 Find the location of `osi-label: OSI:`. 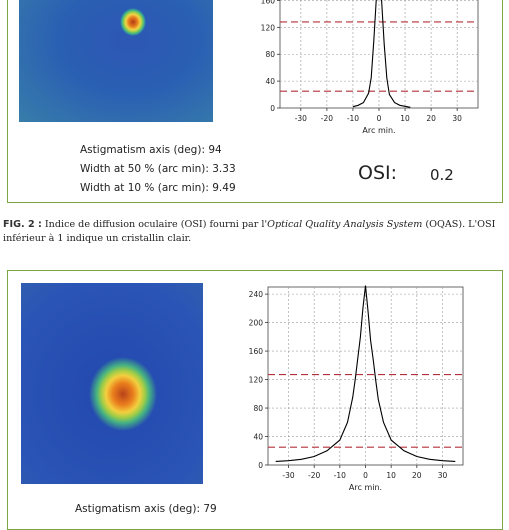

osi-label: OSI: is located at coordinates (378, 173).